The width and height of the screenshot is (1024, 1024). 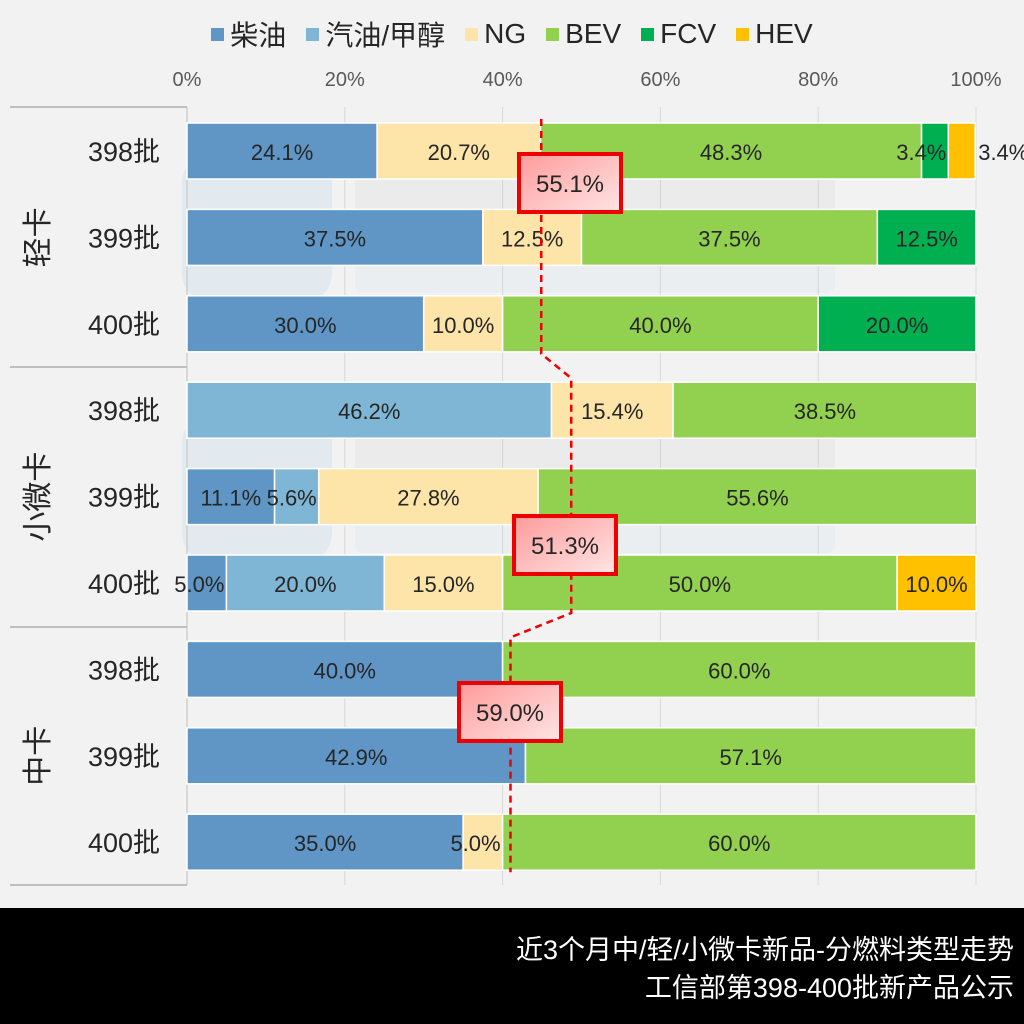 I want to click on data-label: 57.1%, so click(x=751, y=757).